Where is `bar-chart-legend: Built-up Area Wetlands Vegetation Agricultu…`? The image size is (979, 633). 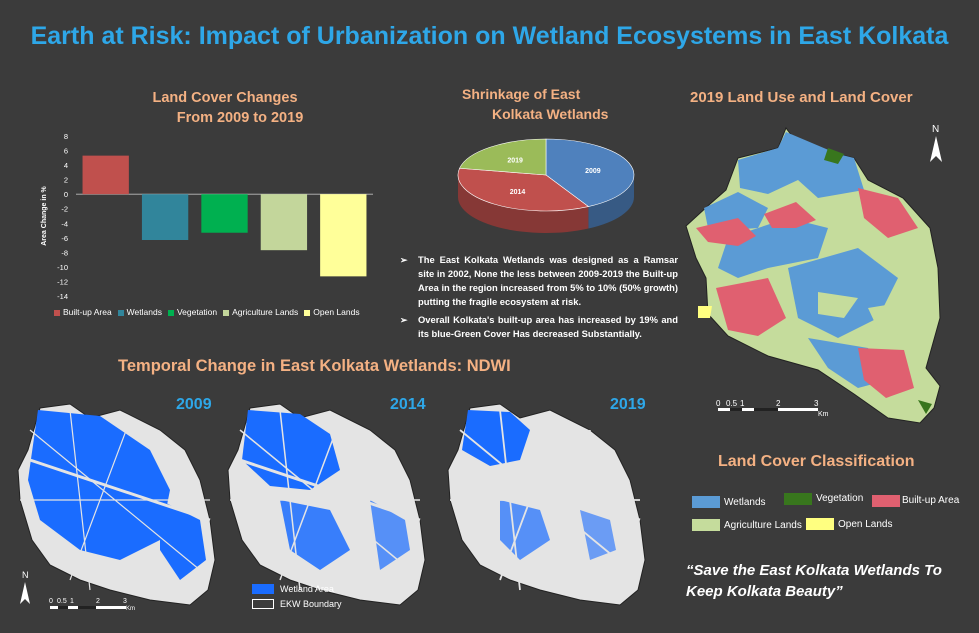 bar-chart-legend: Built-up Area Wetlands Vegetation Agricultu… is located at coordinates (207, 312).